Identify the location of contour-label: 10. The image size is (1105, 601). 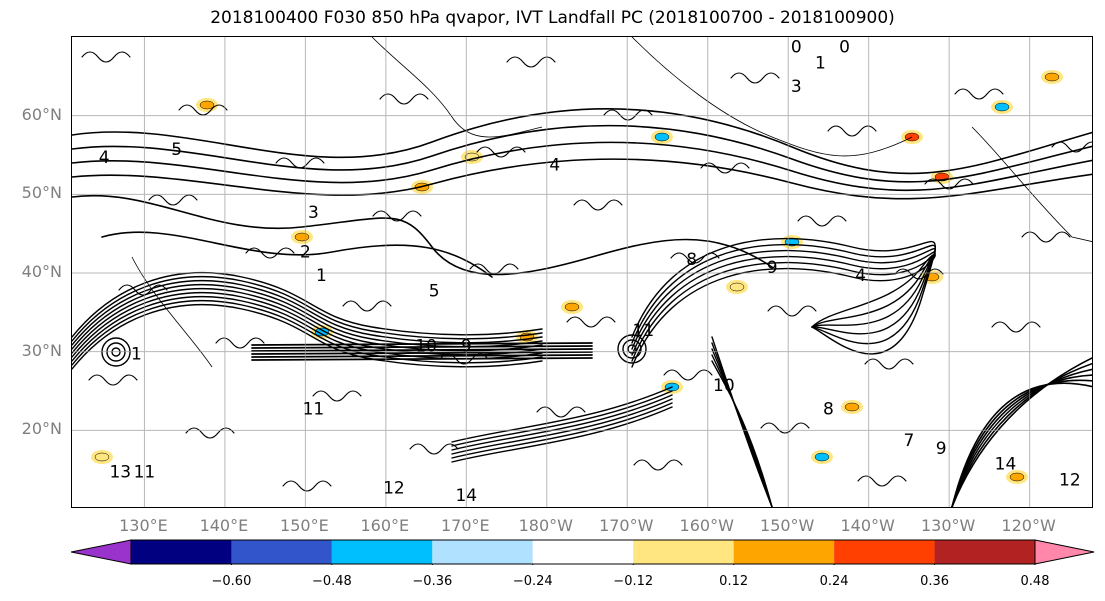
(426, 347).